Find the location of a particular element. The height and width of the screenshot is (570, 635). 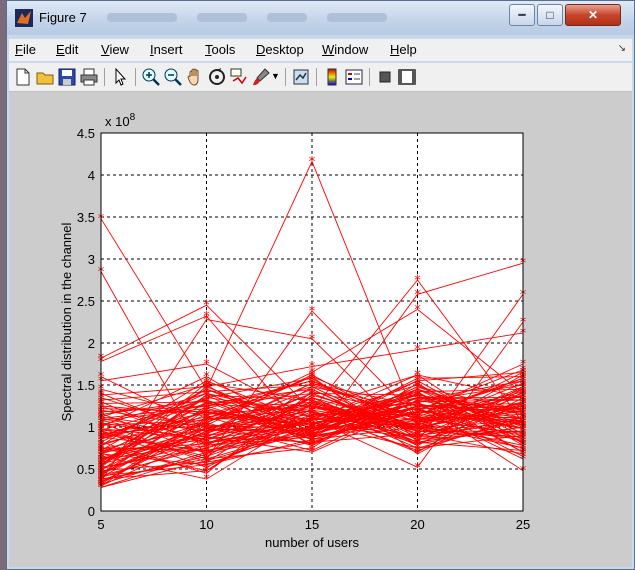

x-tick-label: 10 is located at coordinates (206, 524).